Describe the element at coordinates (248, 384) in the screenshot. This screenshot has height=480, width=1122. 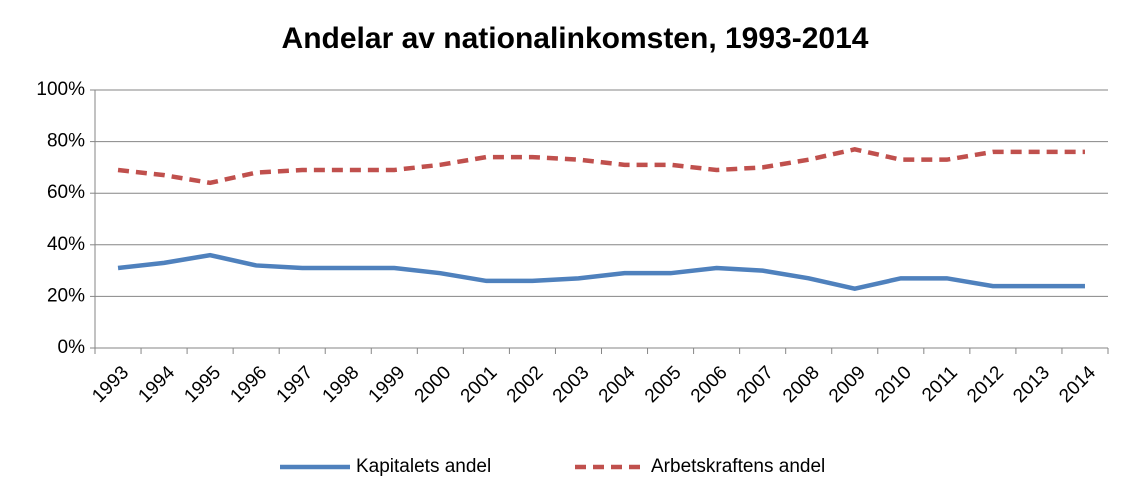
I see `x-tick-label: 1996` at that location.